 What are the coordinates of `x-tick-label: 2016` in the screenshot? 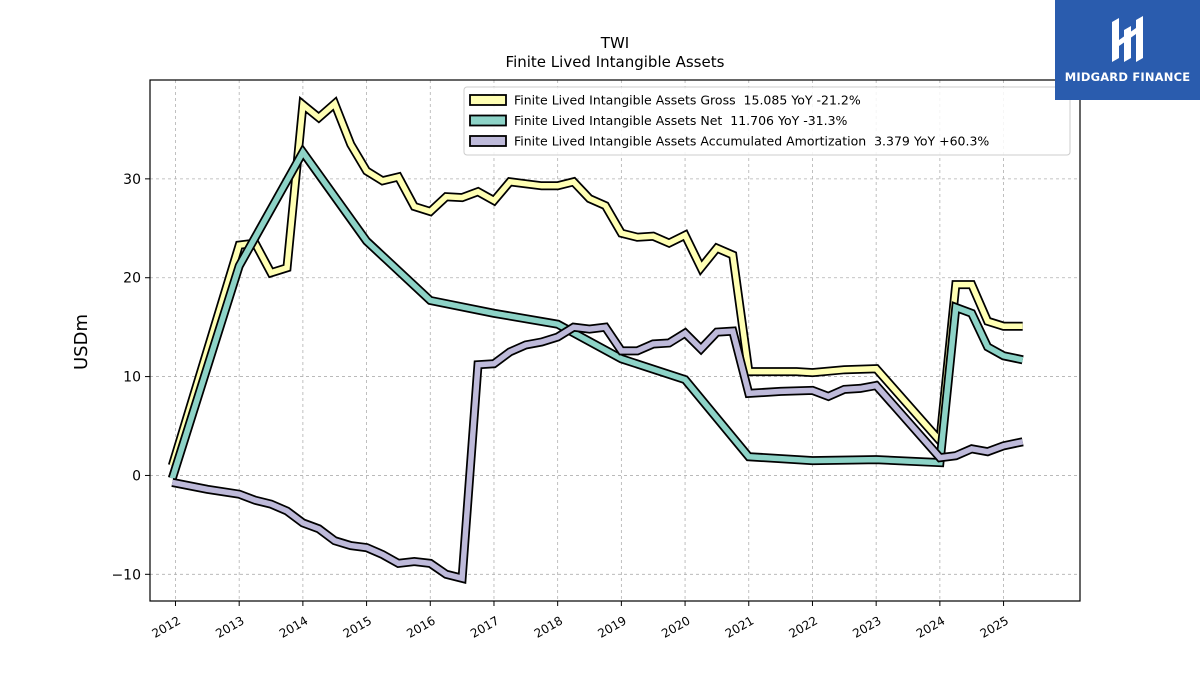 It's located at (420, 626).